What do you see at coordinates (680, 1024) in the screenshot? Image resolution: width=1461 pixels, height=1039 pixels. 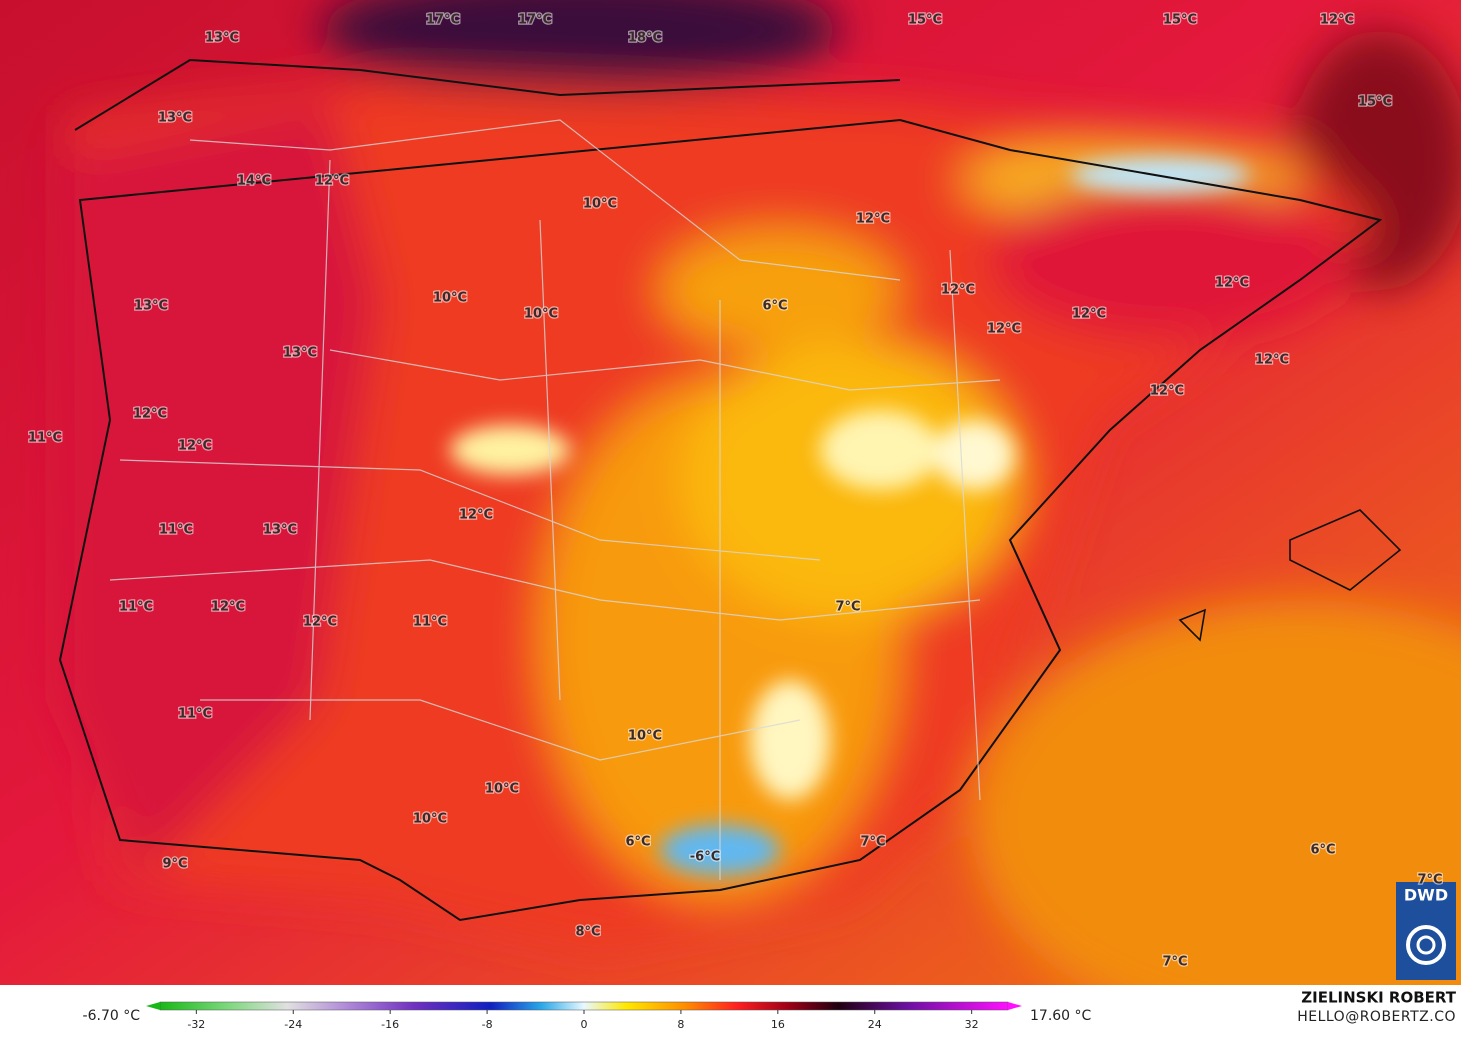 I see `colorbar-tick-label: 8` at bounding box center [680, 1024].